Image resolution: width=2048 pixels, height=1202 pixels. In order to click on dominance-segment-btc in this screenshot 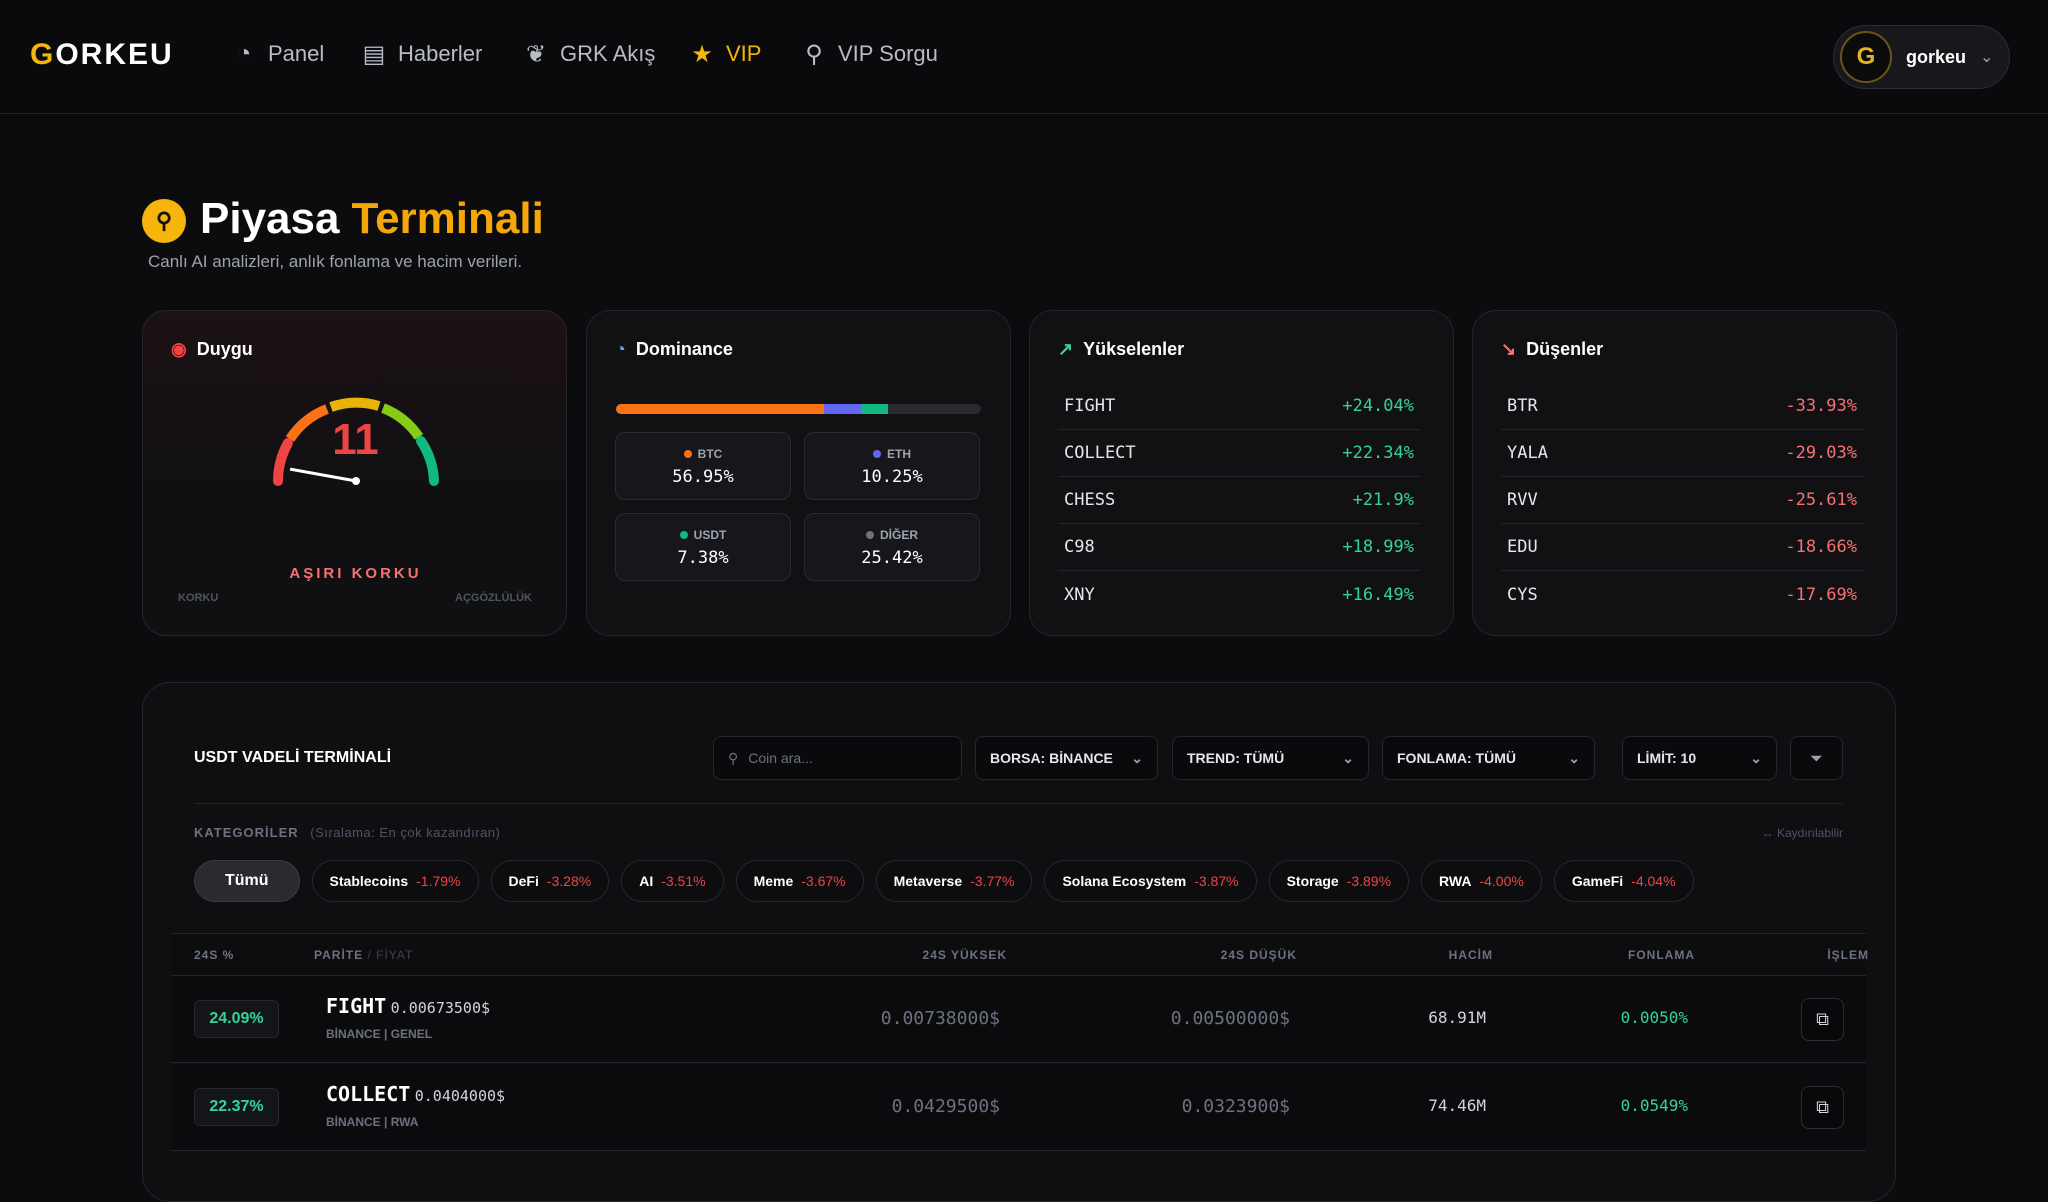, I will do `click(720, 409)`.